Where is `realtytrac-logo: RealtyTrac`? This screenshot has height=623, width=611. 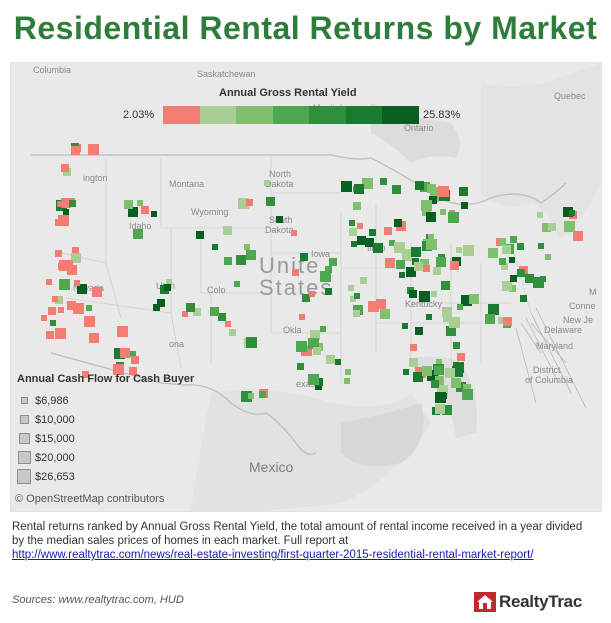
realtytrac-logo: RealtyTrac is located at coordinates (528, 602).